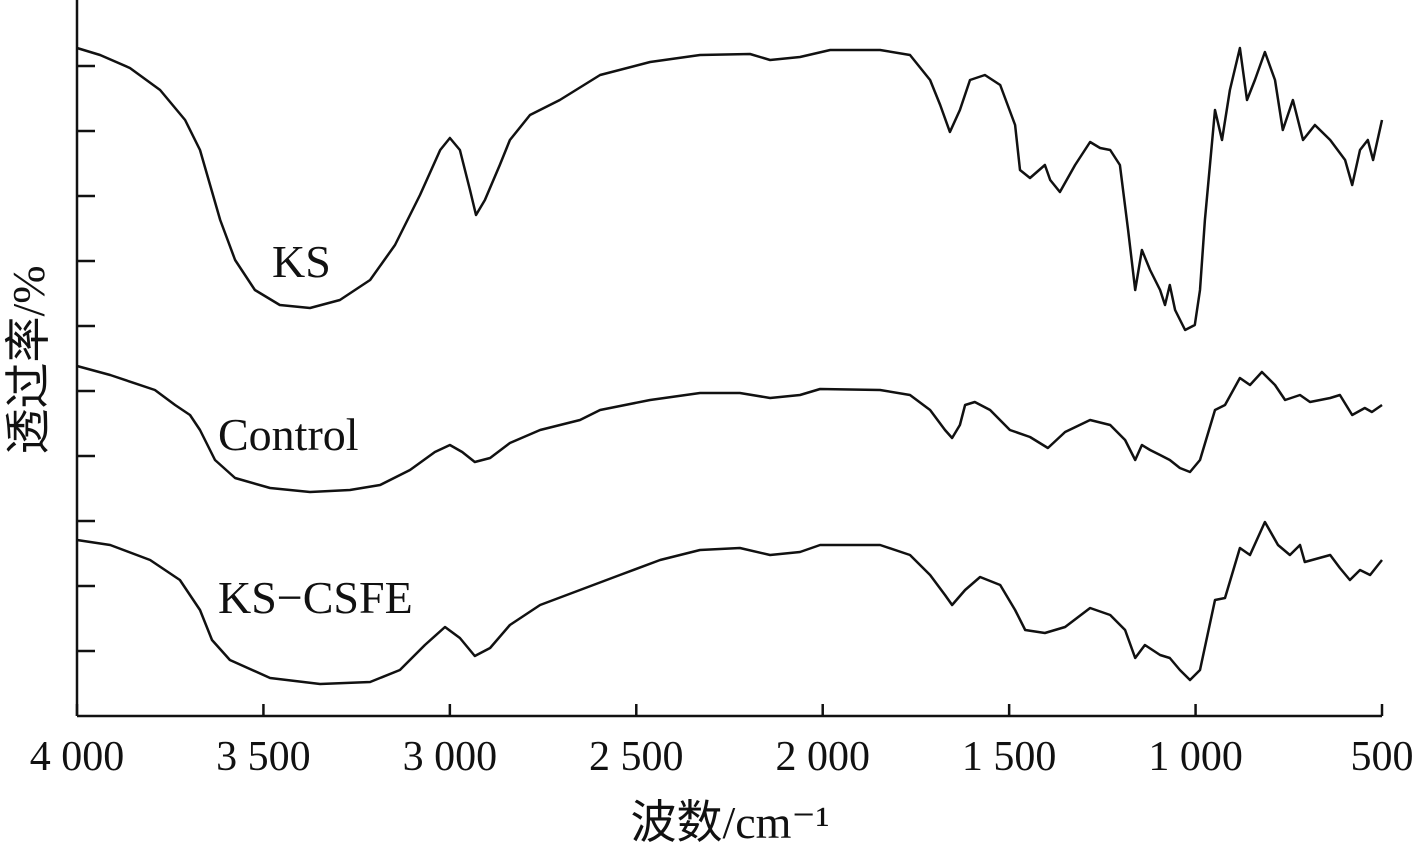 The image size is (1425, 846). Describe the element at coordinates (301, 261) in the screenshot. I see `series-label: KS` at that location.